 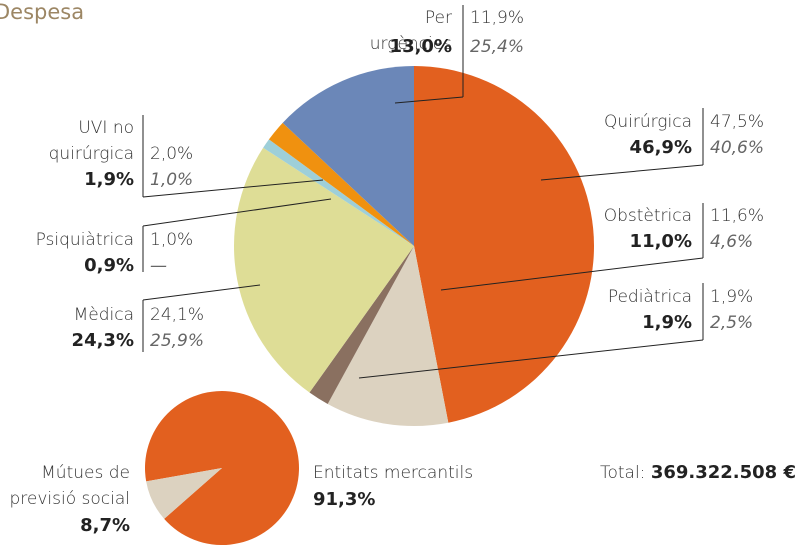 What do you see at coordinates (172, 154) in the screenshot?
I see `secondary-label: 2,0%` at bounding box center [172, 154].